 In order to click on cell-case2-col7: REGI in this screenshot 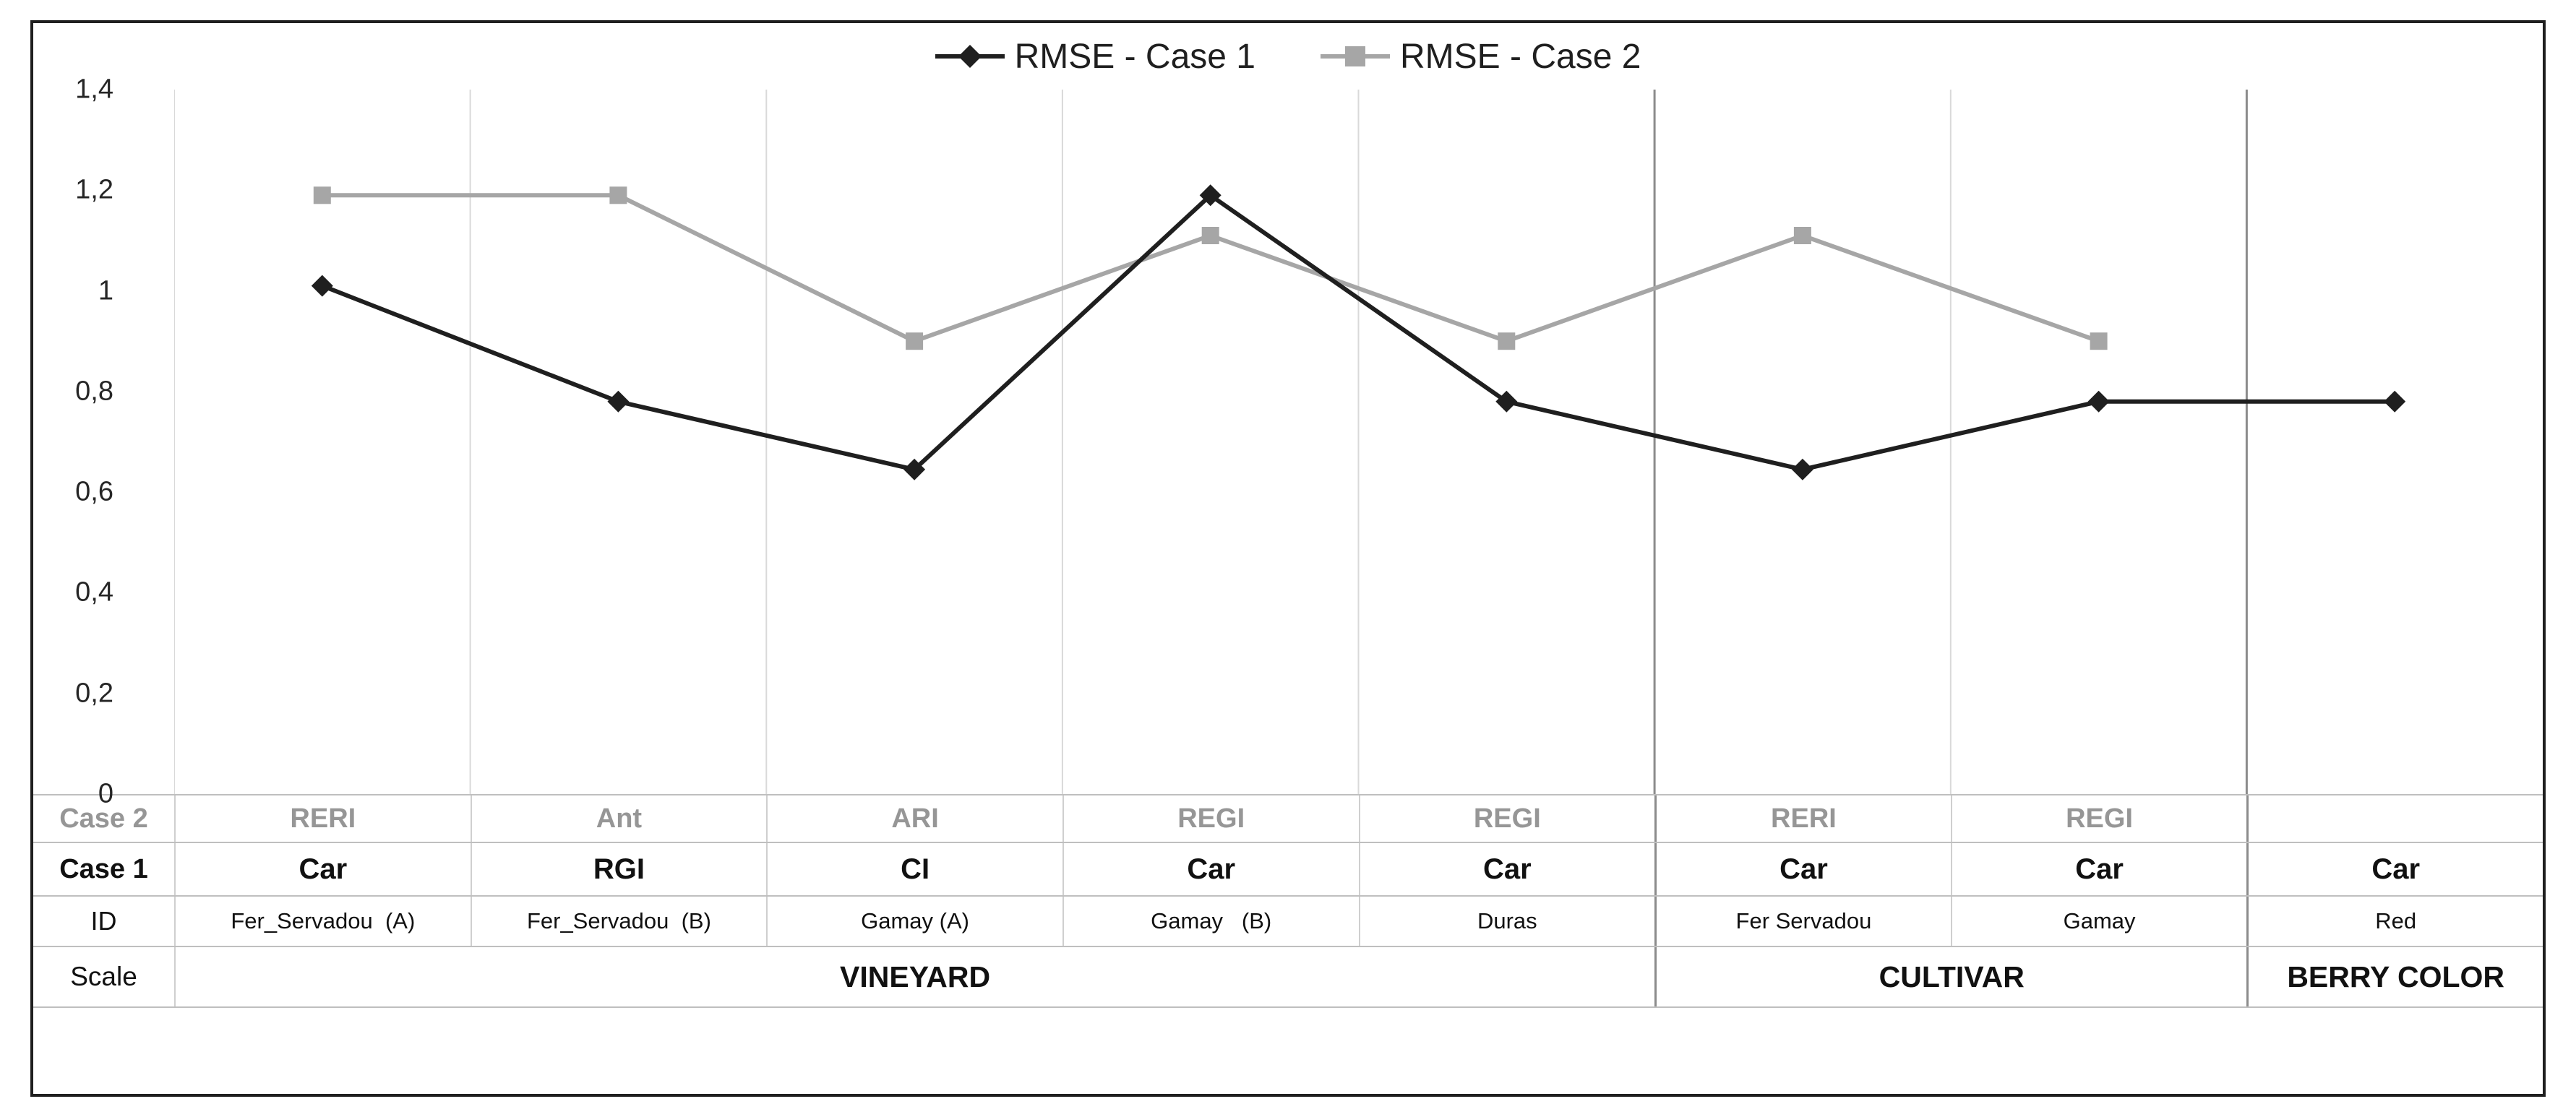, I will do `click(2098, 818)`.